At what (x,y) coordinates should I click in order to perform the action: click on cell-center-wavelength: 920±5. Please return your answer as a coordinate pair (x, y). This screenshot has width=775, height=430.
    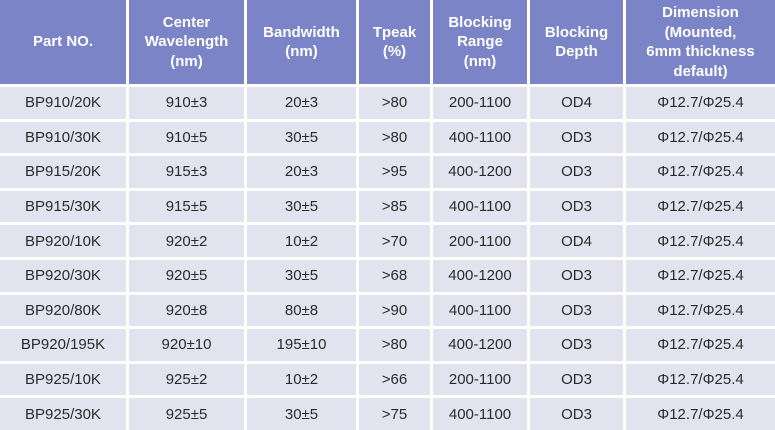
    Looking at the image, I should click on (186, 276).